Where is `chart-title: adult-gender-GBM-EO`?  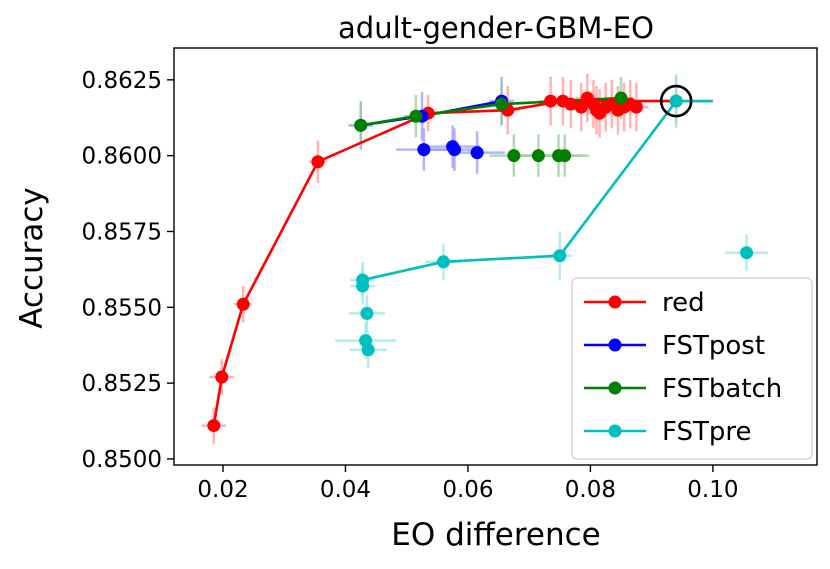 chart-title: adult-gender-GBM-EO is located at coordinates (496, 28).